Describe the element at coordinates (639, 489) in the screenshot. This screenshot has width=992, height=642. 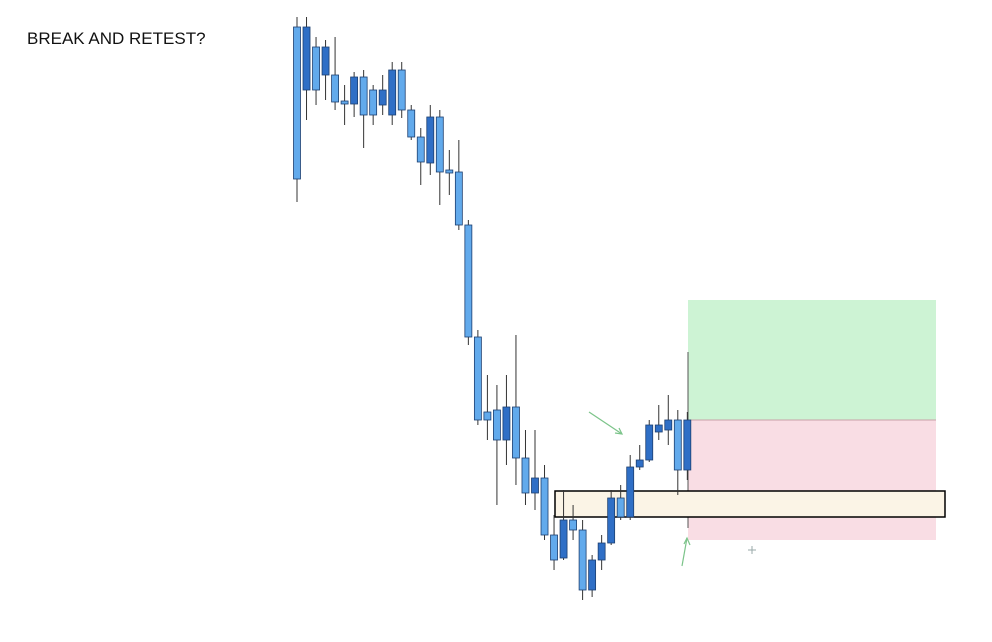
I see `arrows` at that location.